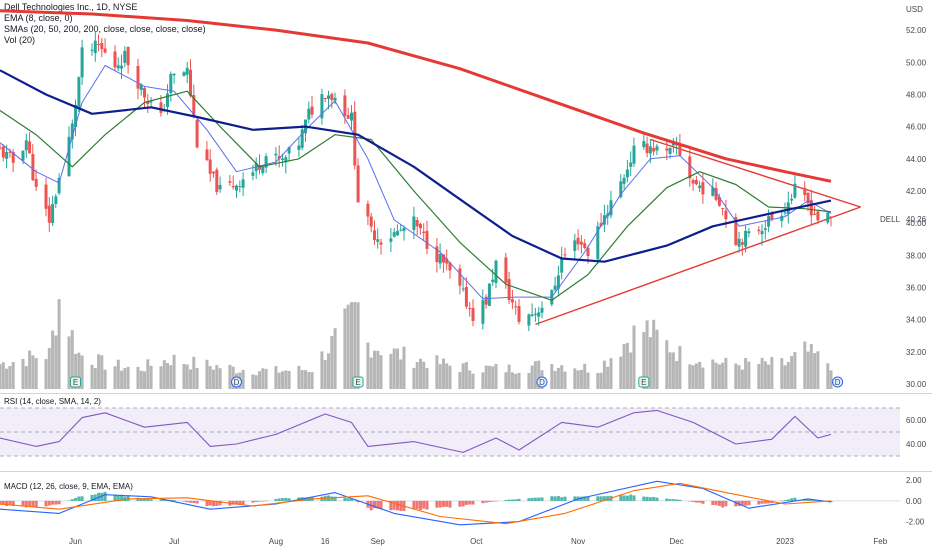  What do you see at coordinates (20, 40) in the screenshot?
I see `volume-legend: Vol (20)` at bounding box center [20, 40].